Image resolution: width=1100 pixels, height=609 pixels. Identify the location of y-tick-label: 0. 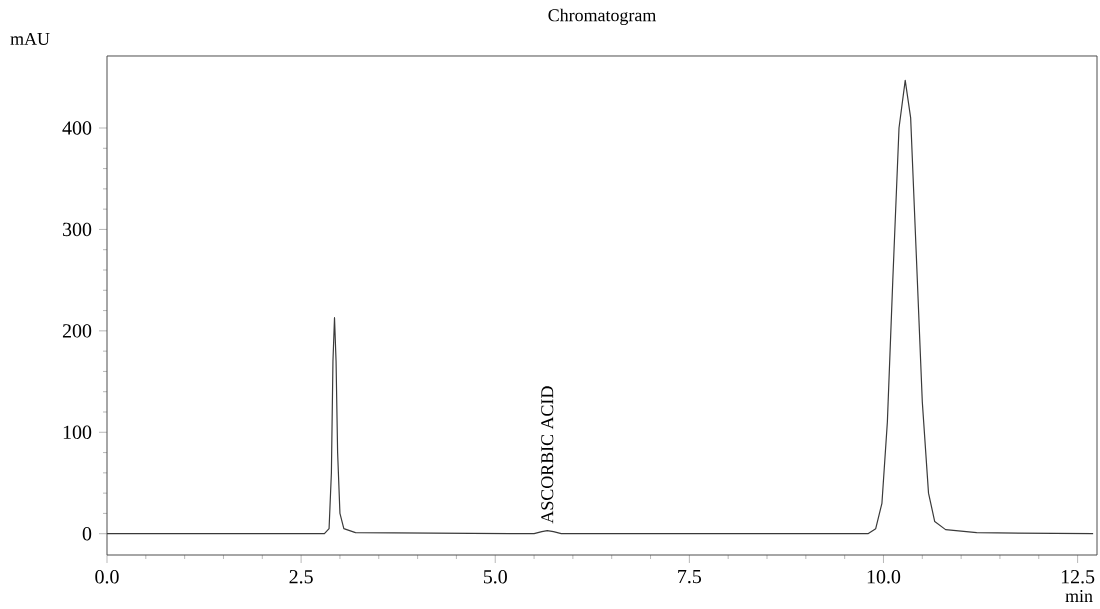
(87, 533).